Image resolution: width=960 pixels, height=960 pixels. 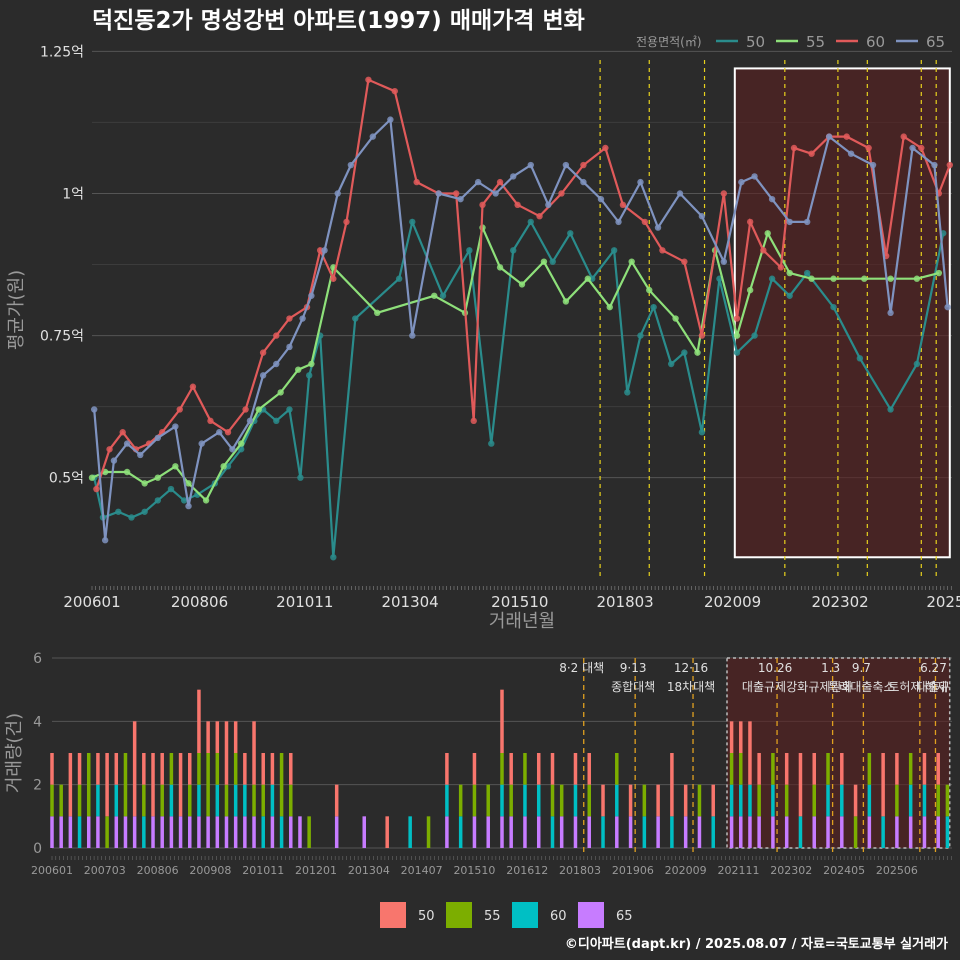 I want to click on highlight-box, so click(x=842, y=313).